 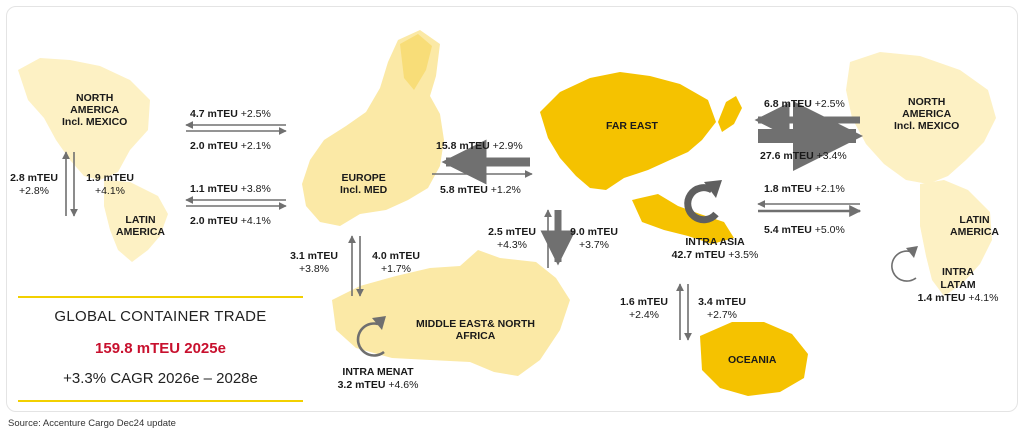 I want to click on scandinavia-shape, so click(x=416, y=62).